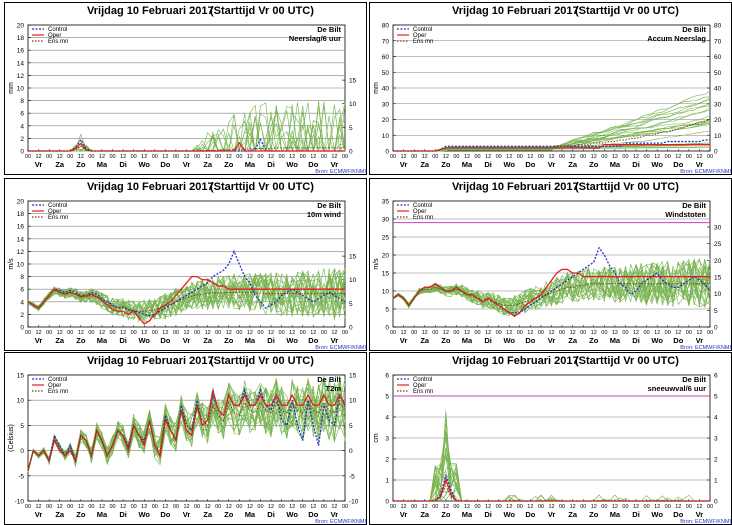 The width and height of the screenshot is (732, 525). What do you see at coordinates (20, 502) in the screenshot?
I see `y-tick-label: -10` at bounding box center [20, 502].